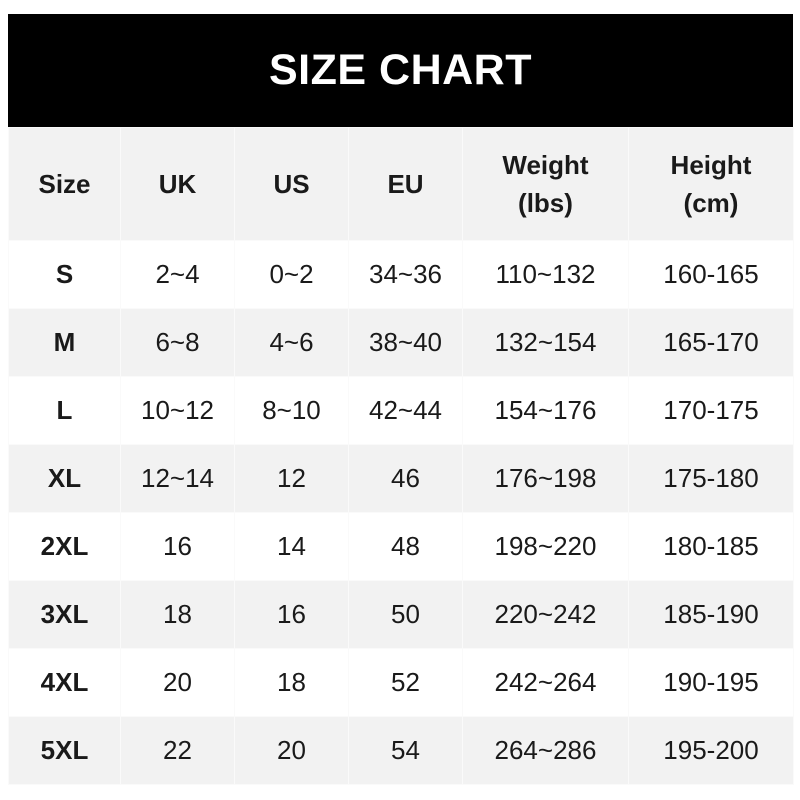 The width and height of the screenshot is (800, 800). What do you see at coordinates (291, 342) in the screenshot?
I see `cell-us: 4~6` at bounding box center [291, 342].